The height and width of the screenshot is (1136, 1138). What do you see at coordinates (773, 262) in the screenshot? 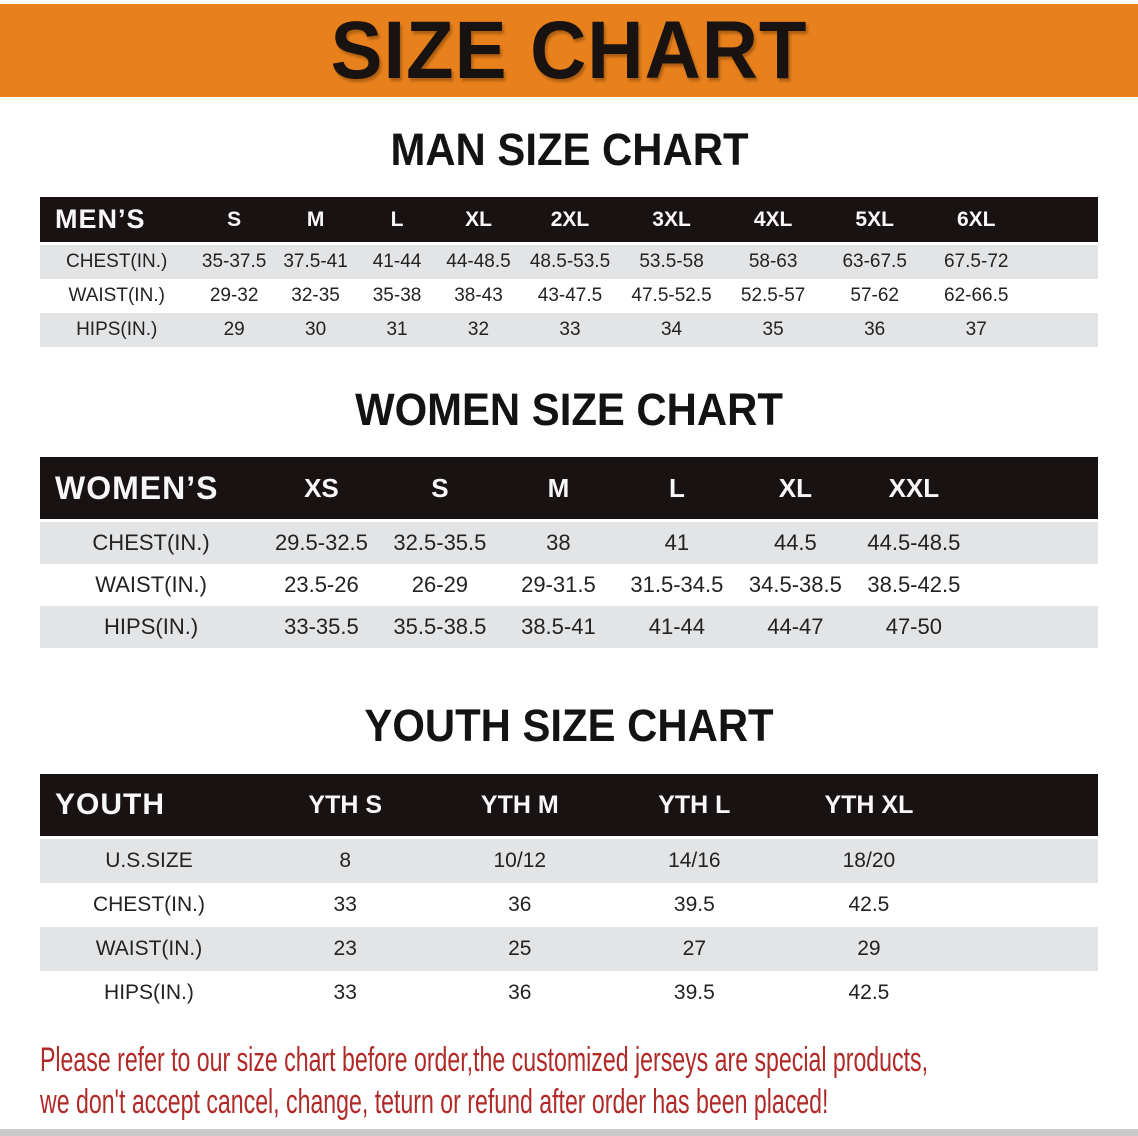
I see `size-cell: 58-63` at bounding box center [773, 262].